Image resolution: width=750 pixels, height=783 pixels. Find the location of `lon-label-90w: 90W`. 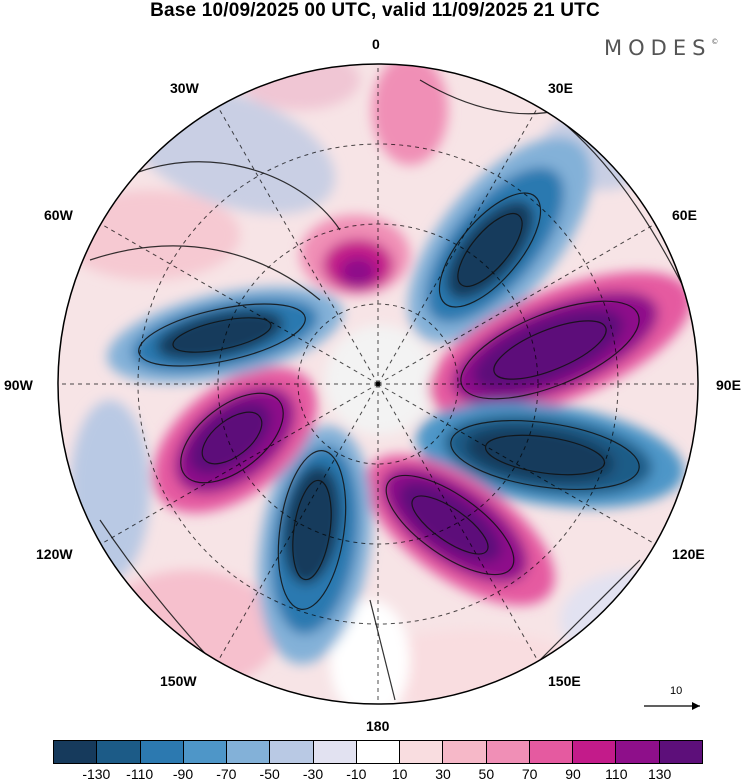

lon-label-90w: 90W is located at coordinates (18, 385).